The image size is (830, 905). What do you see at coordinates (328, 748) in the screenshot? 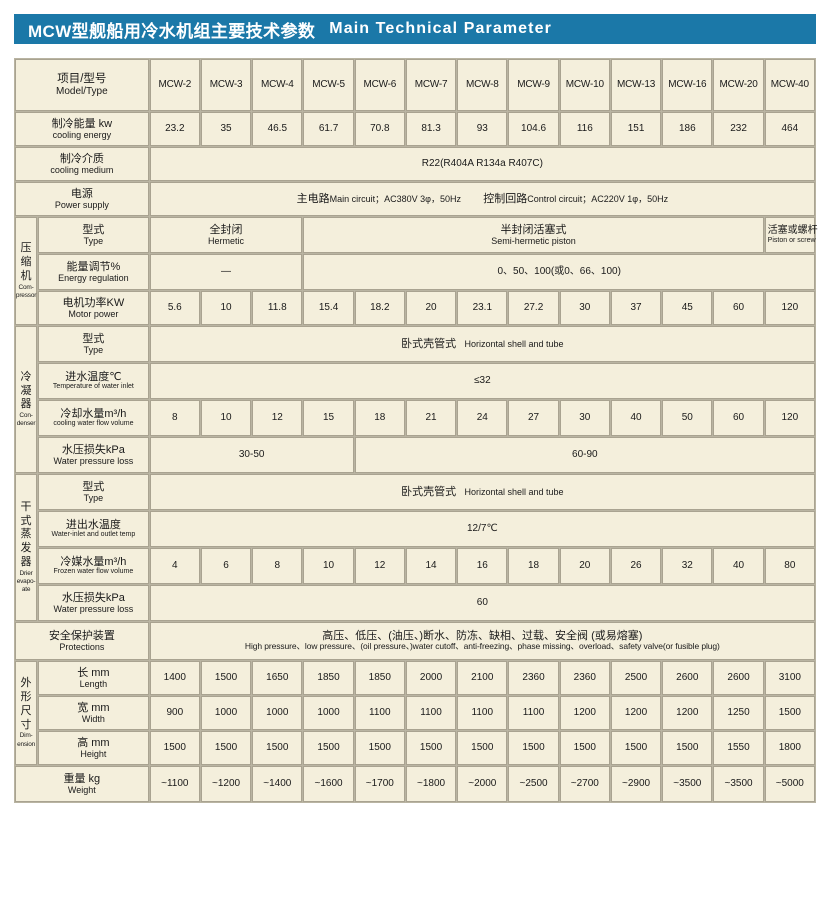
I see `cell-height-3: 1500` at bounding box center [328, 748].